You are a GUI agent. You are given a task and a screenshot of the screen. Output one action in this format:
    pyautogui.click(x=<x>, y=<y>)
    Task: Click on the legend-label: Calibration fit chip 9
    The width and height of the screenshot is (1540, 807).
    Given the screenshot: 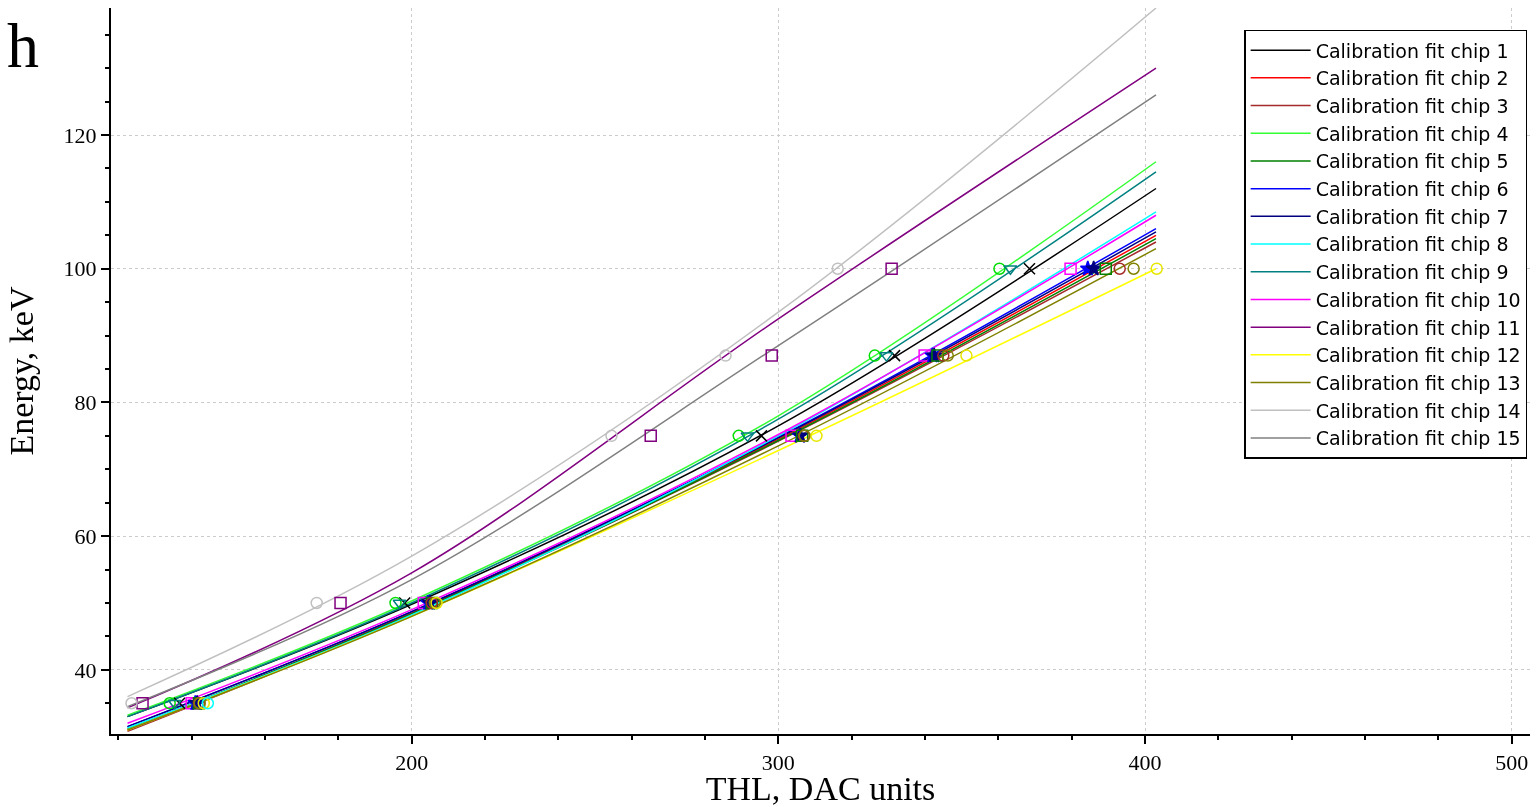 What is the action you would take?
    pyautogui.click(x=1412, y=272)
    